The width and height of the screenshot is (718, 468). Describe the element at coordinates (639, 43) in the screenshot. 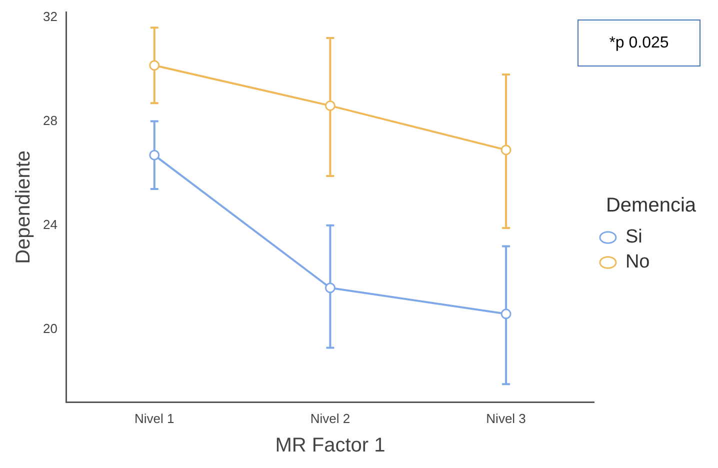

I see `text: *p 0.025` at that location.